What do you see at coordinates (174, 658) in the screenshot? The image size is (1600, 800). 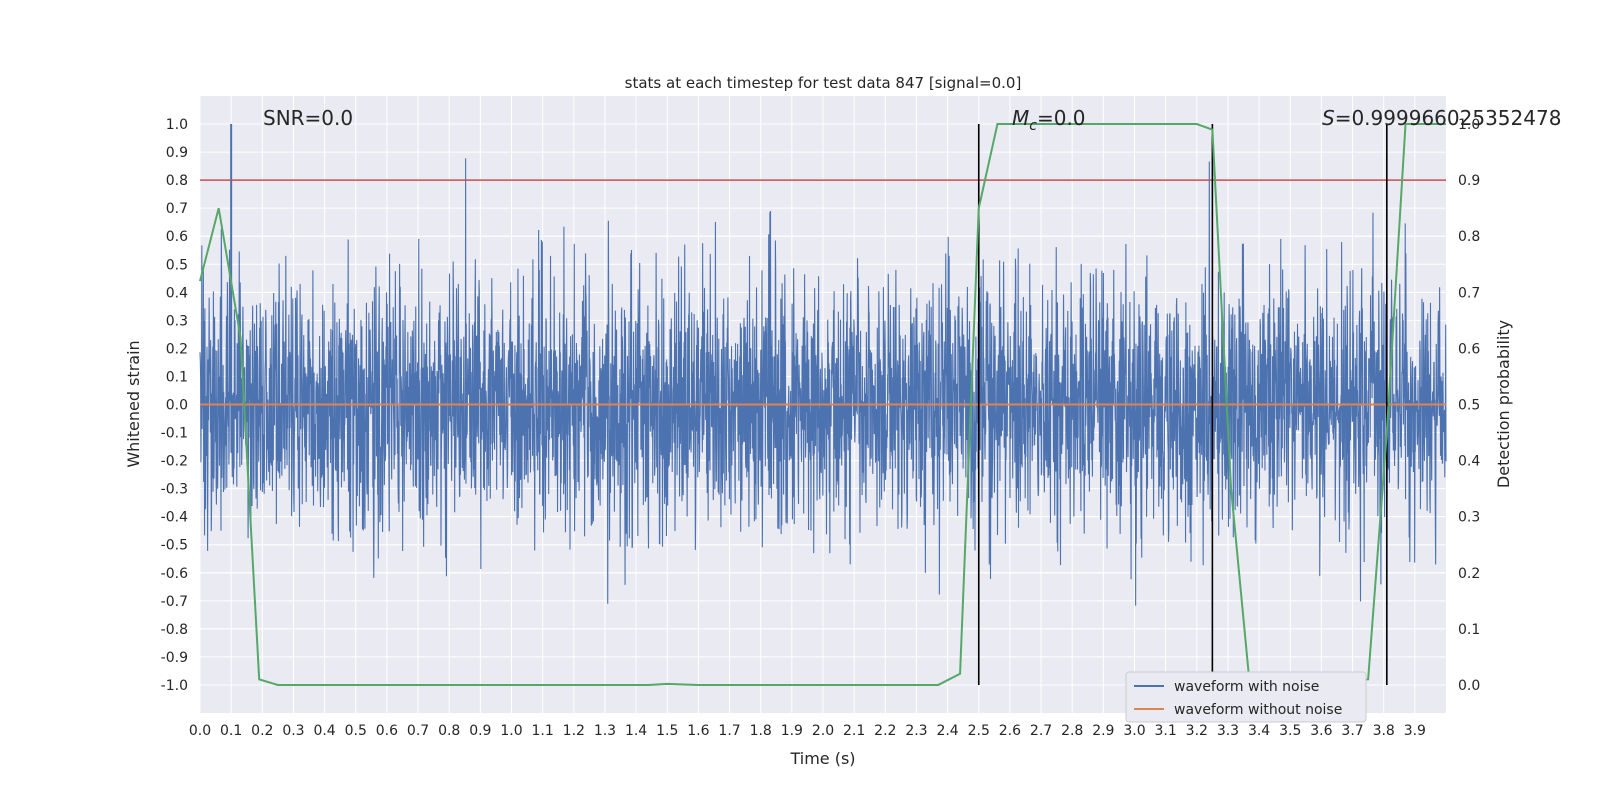 I see `y-tick-label-left: -0.9` at bounding box center [174, 658].